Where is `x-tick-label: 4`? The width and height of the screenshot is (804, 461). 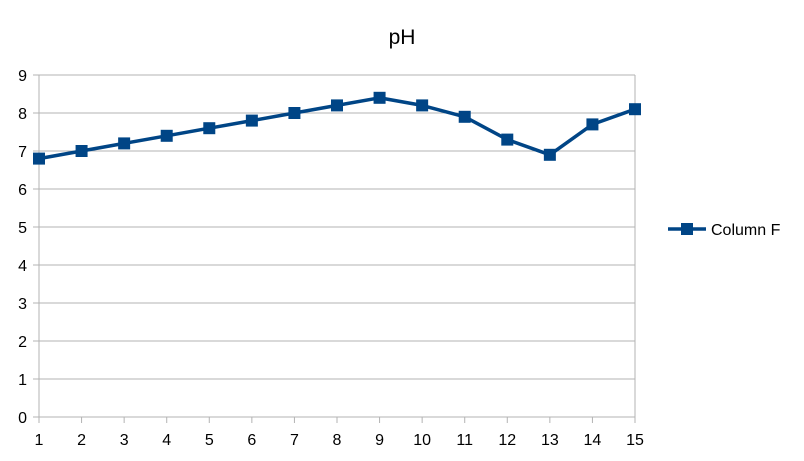 x-tick-label: 4 is located at coordinates (166, 440).